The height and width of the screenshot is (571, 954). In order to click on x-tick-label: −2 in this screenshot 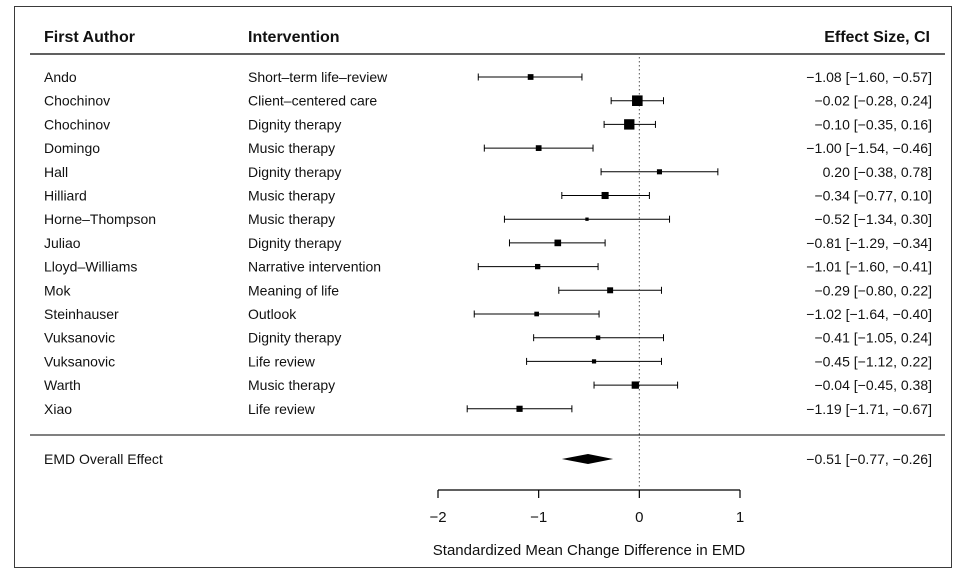, I will do `click(437, 517)`.